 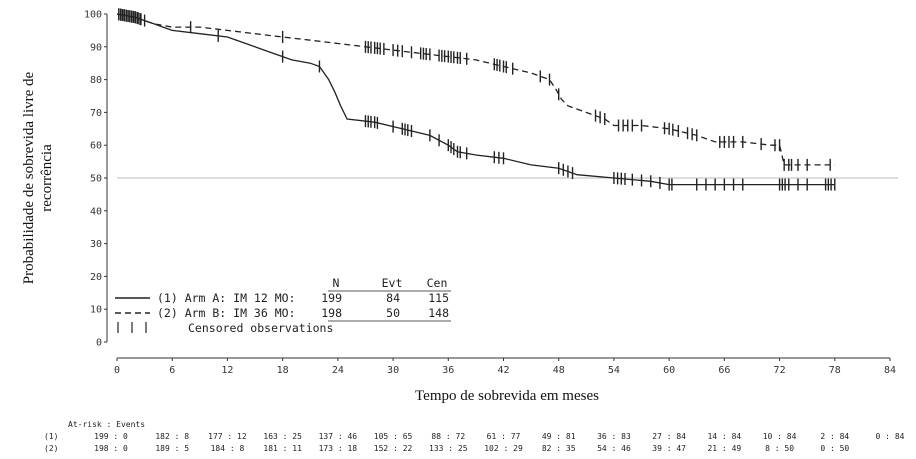 I want to click on legend-evt-arm-a: 84, so click(x=393, y=298).